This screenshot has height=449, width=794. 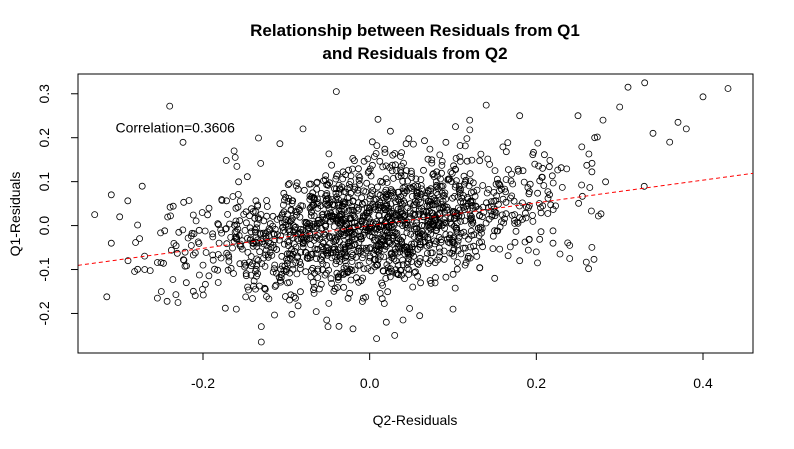 What do you see at coordinates (44, 94) in the screenshot?
I see `y-tick-label: 0.3` at bounding box center [44, 94].